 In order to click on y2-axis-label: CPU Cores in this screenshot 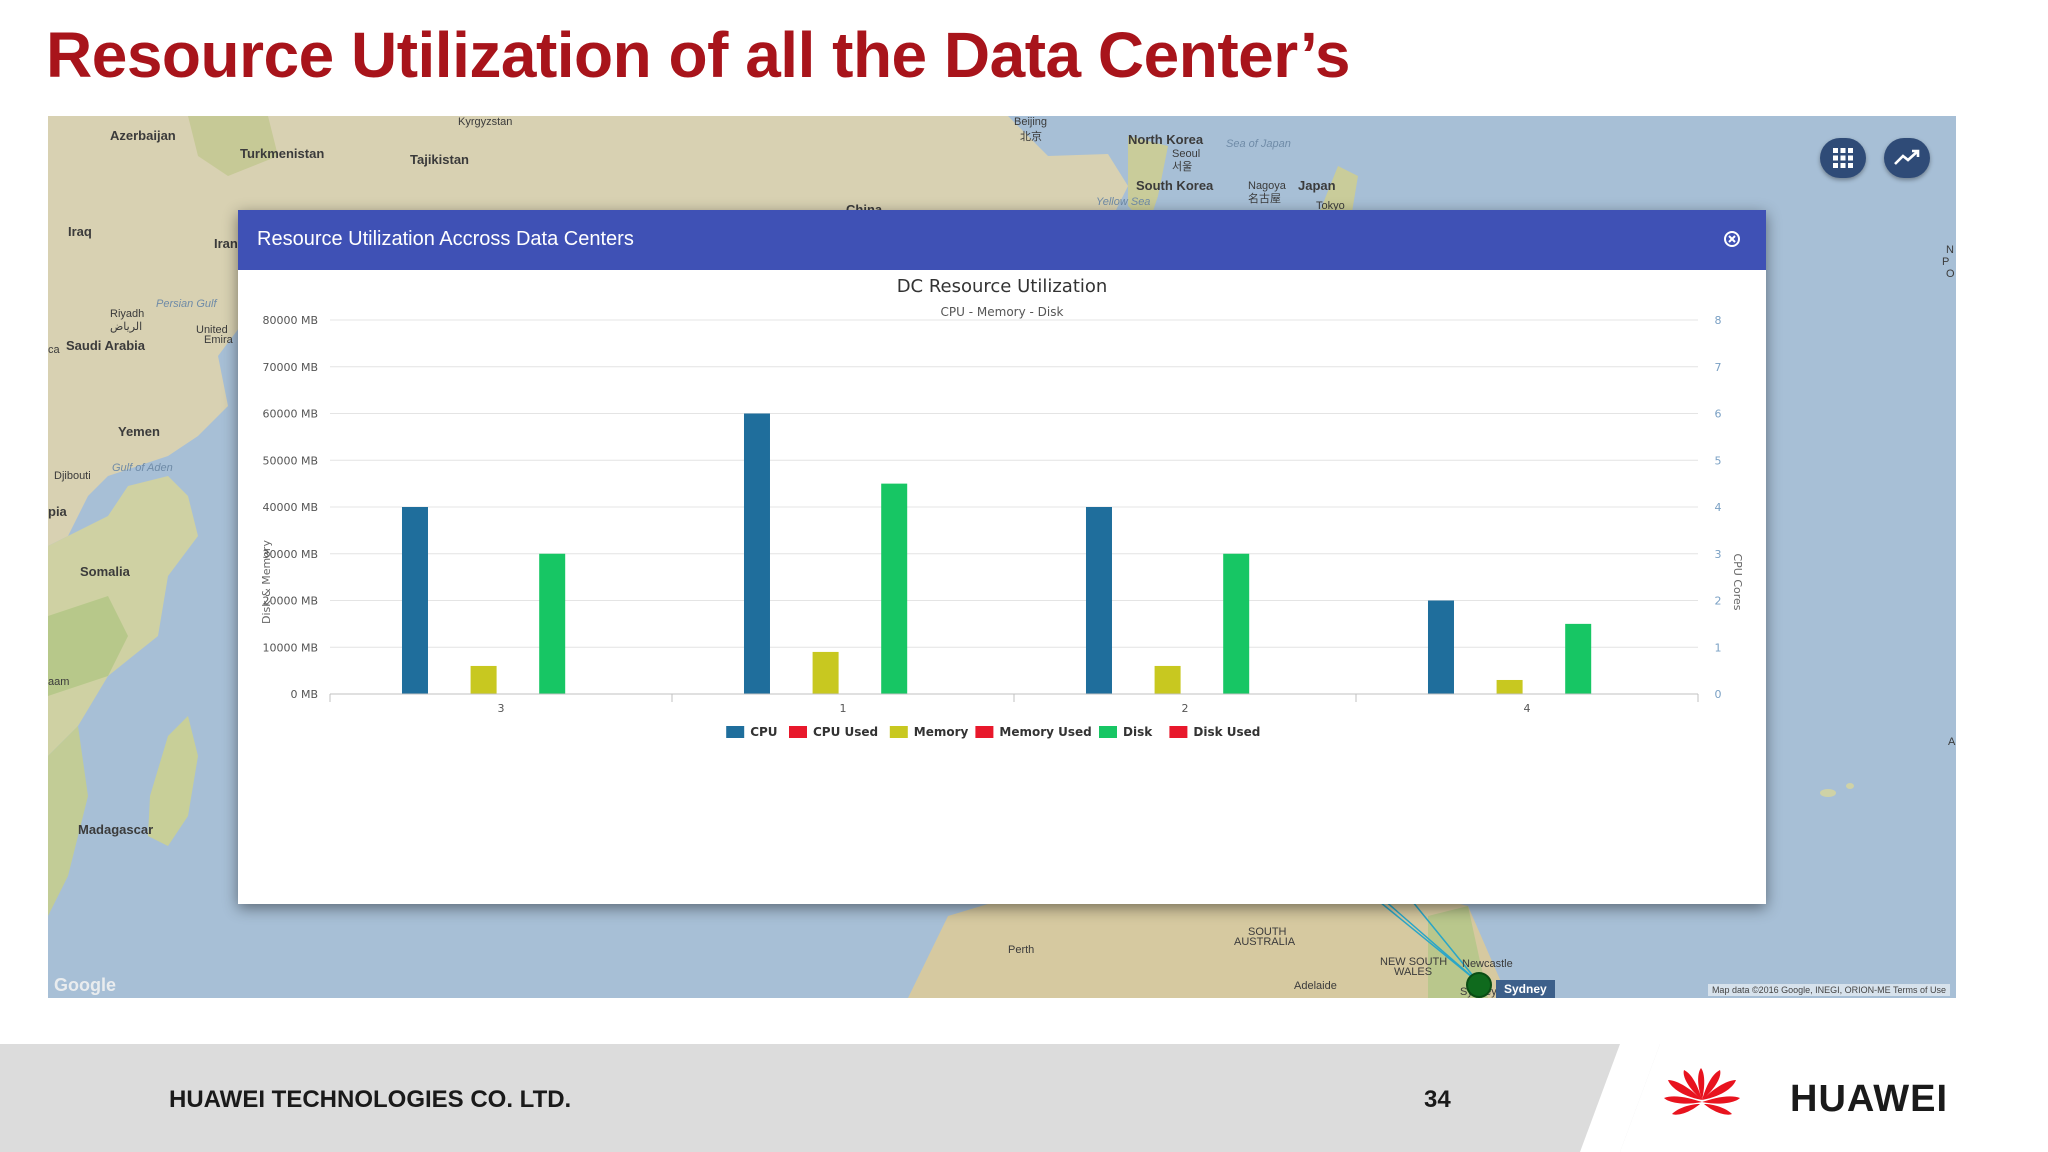, I will do `click(1737, 581)`.